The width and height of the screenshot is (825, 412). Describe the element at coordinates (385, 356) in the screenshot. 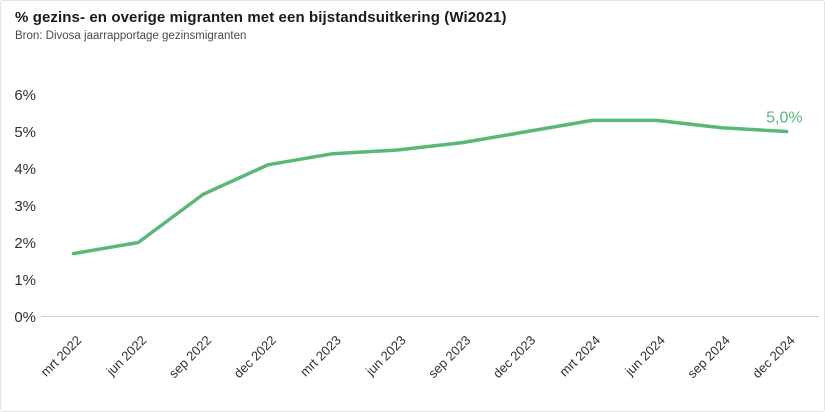

I see `x-axis-tick-label: jun 2023` at that location.